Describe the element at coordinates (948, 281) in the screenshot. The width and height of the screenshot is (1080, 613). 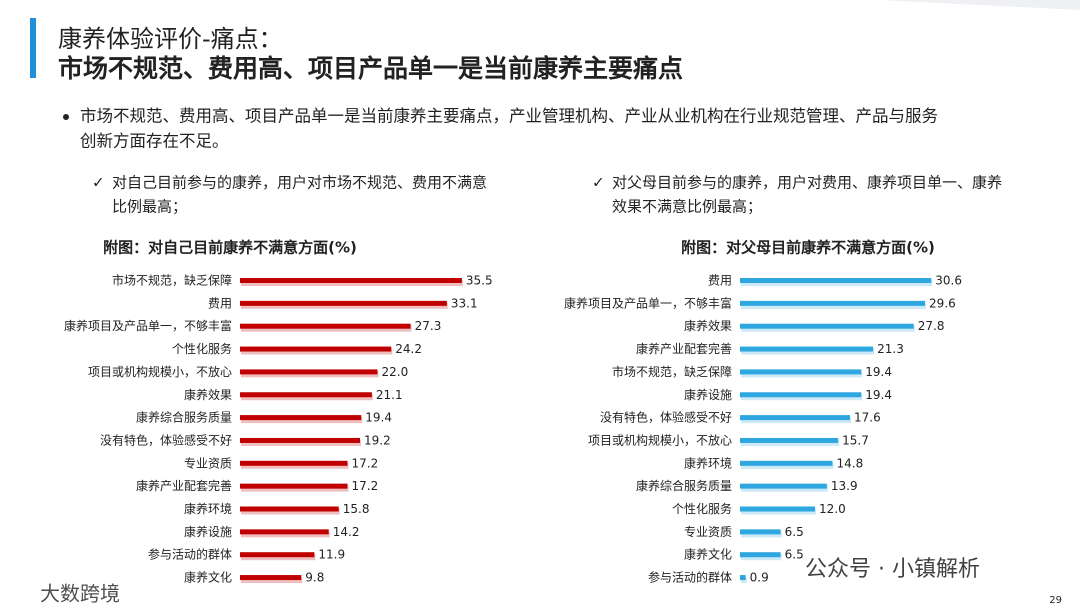
I see `value-label: 30.6` at that location.